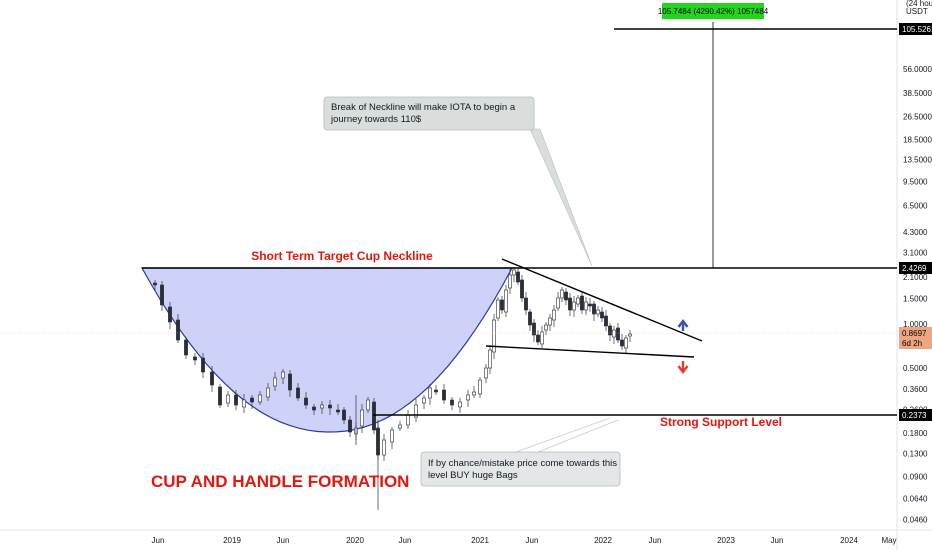 The image size is (932, 550). Describe the element at coordinates (683, 325) in the screenshot. I see `arrow-up-icon` at that location.